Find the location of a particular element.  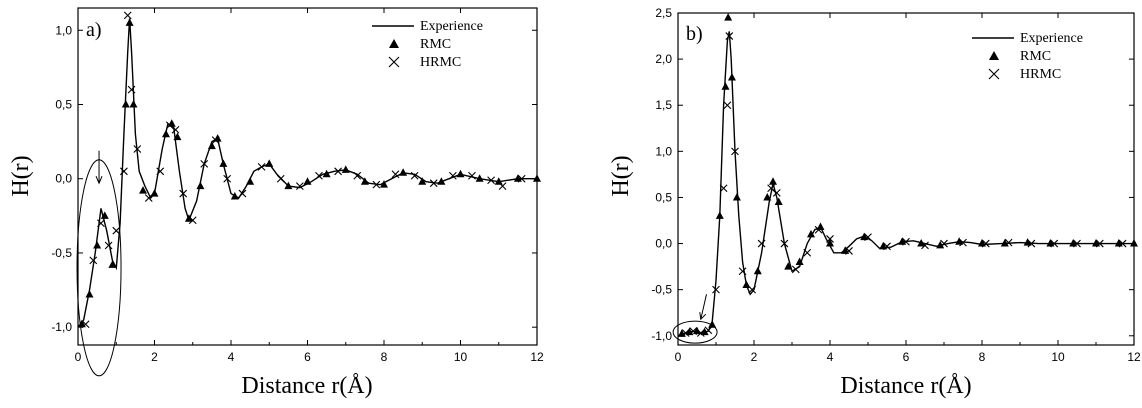

panel-label: b) is located at coordinates (694, 34).